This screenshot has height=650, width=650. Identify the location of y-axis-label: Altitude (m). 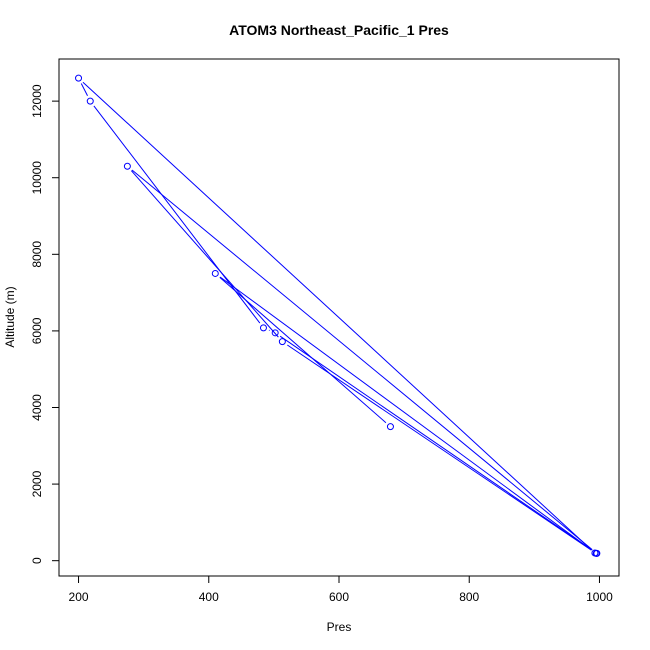
(10, 316).